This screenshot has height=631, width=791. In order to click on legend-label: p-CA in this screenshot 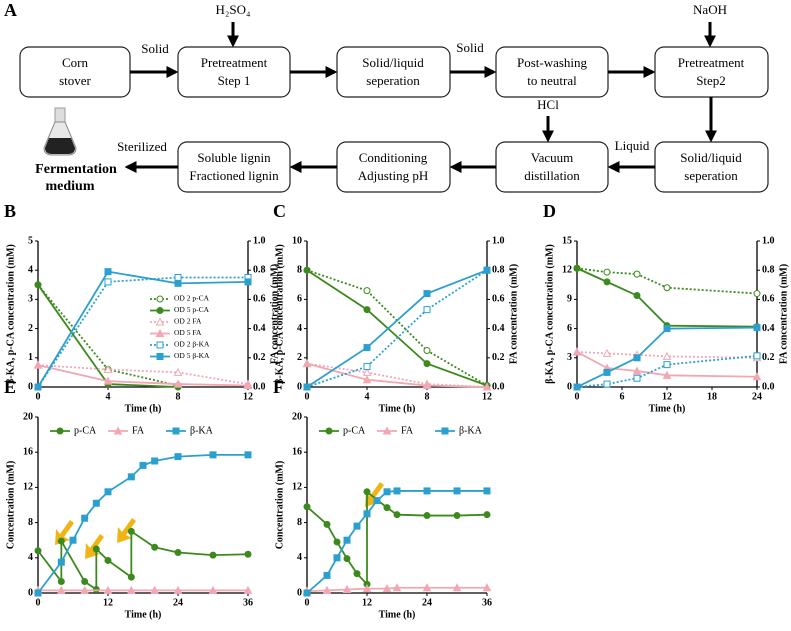, I will do `click(85, 430)`.